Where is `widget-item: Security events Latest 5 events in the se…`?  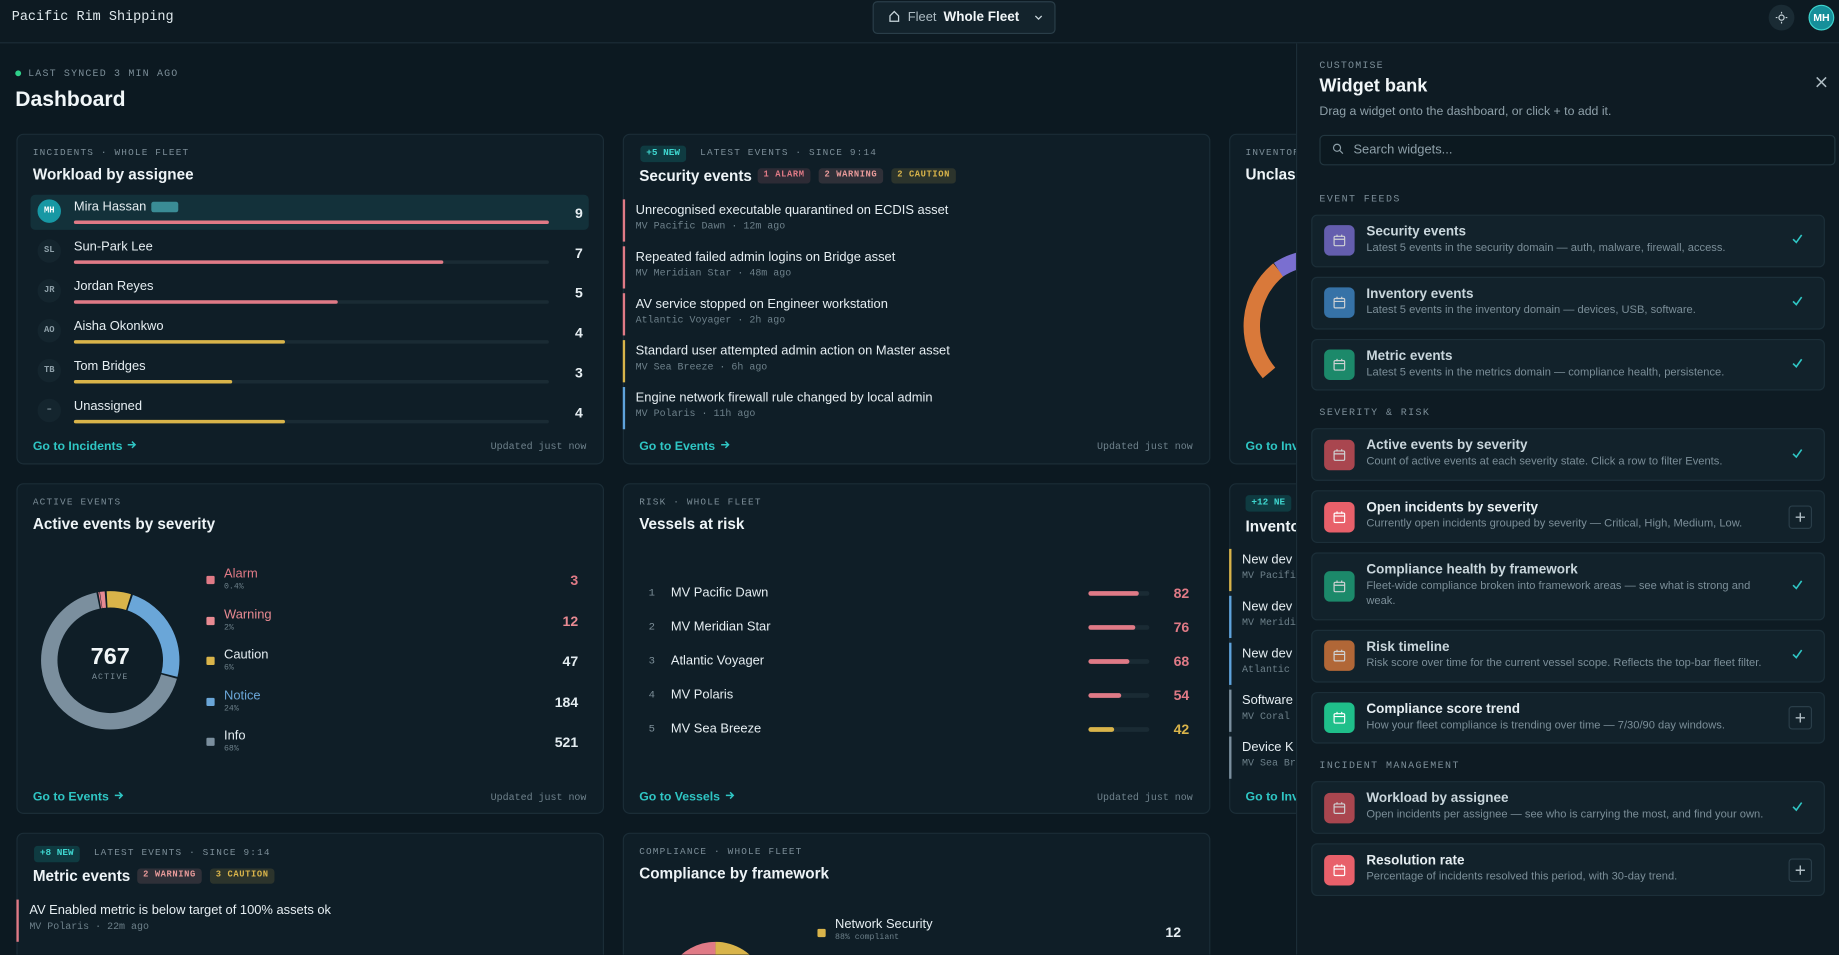
widget-item: Security events Latest 5 events in the se… is located at coordinates (1568, 241).